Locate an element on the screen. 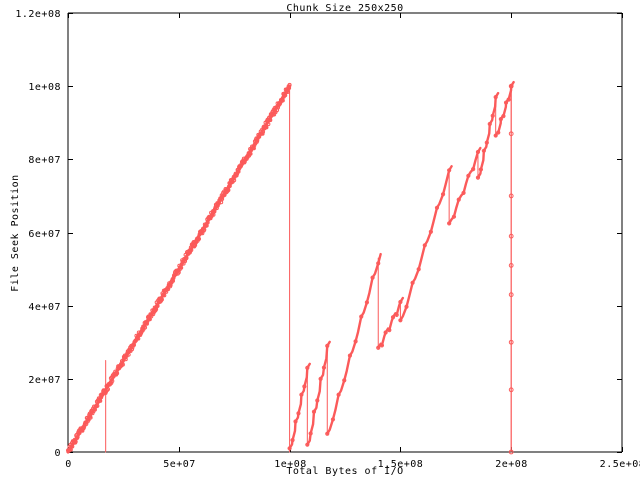  y-tick-label: 1.2e+08 is located at coordinates (38, 14).